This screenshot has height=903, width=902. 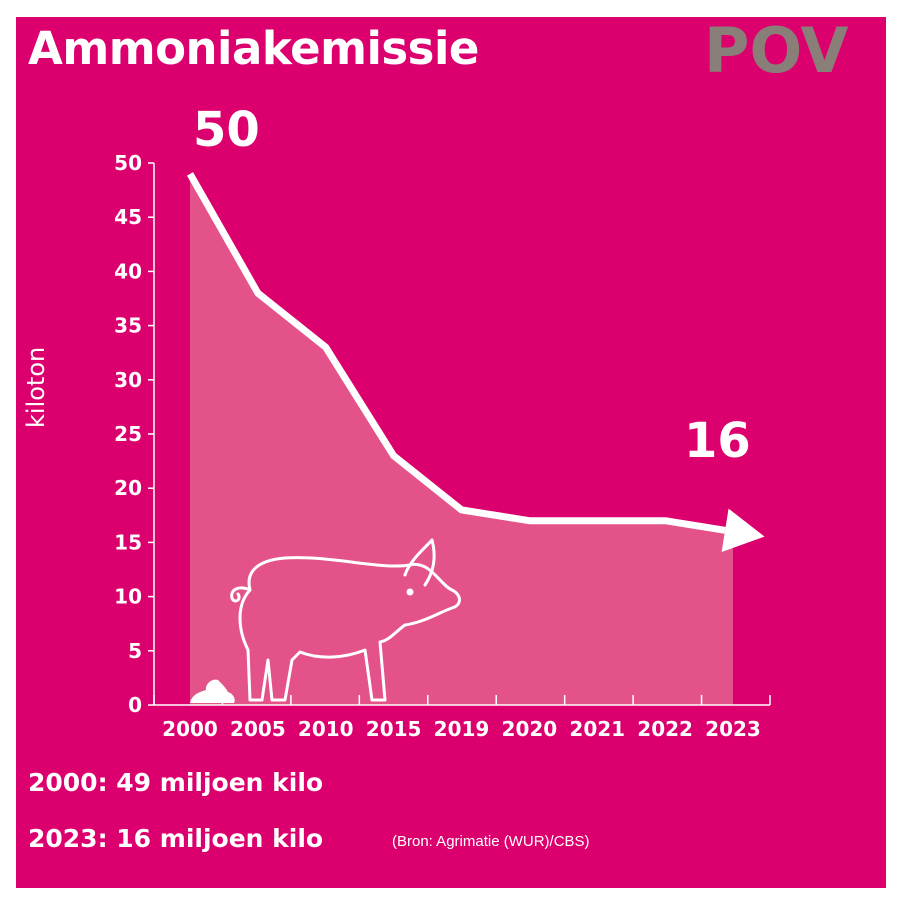 I want to click on logo-text: POV, so click(x=776, y=47).